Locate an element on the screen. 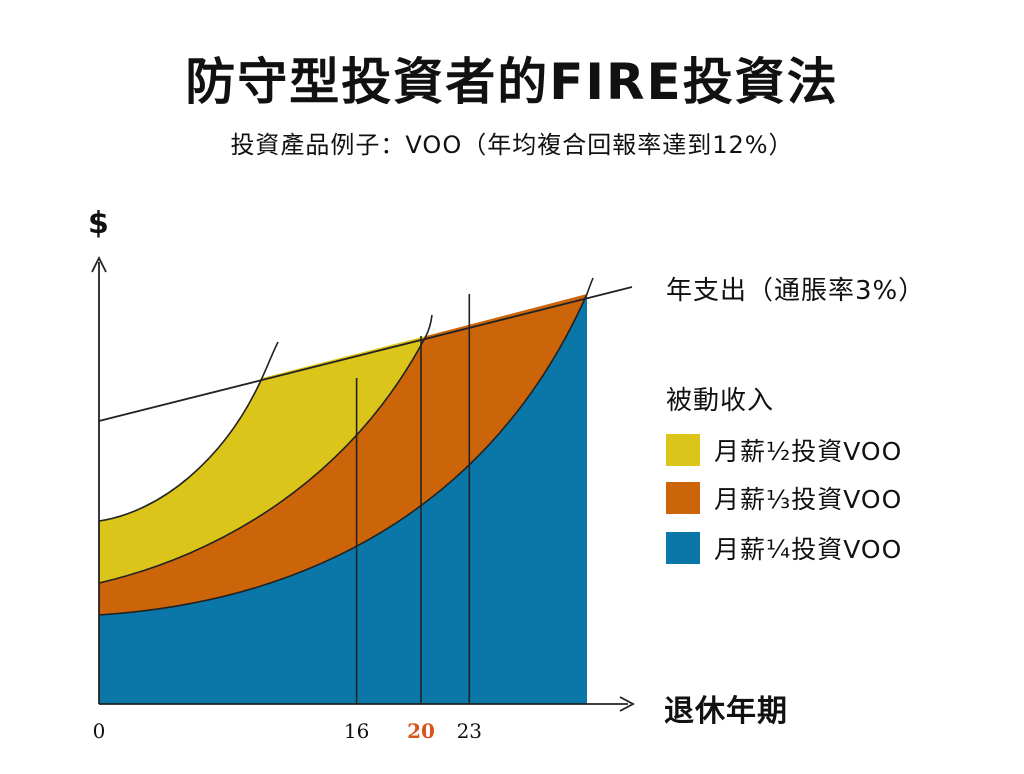 The width and height of the screenshot is (1024, 774). chart-subtitle: 投資產品例子：VOO（年均複合回報率達到12%） is located at coordinates (512, 145).